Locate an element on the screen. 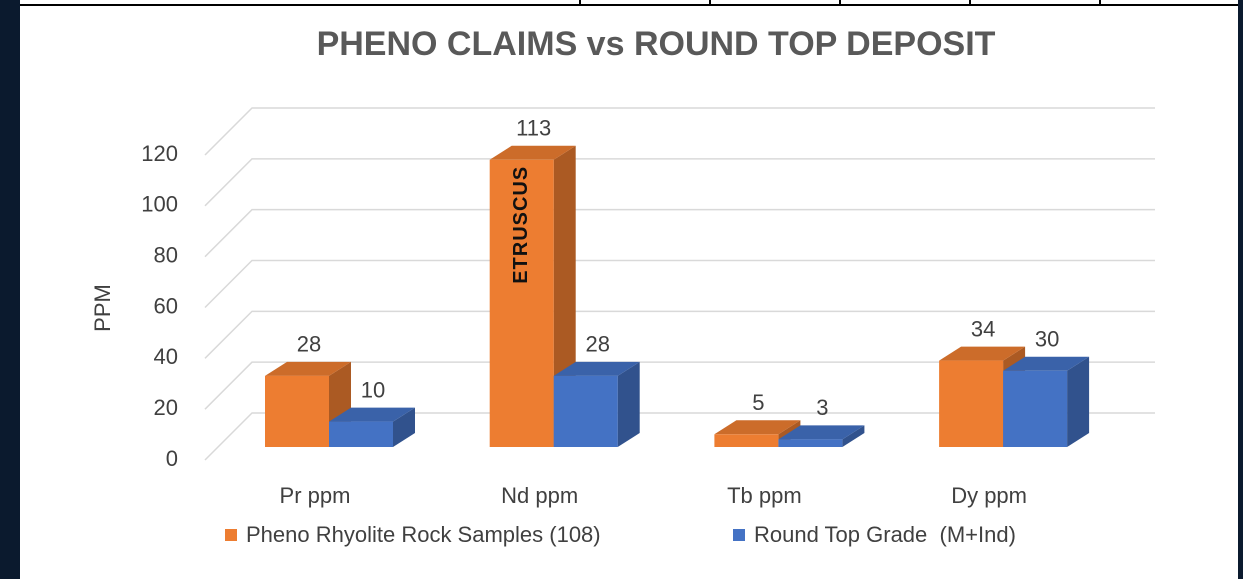 Image resolution: width=1243 pixels, height=579 pixels. y-axis-label: PPM is located at coordinates (102, 308).